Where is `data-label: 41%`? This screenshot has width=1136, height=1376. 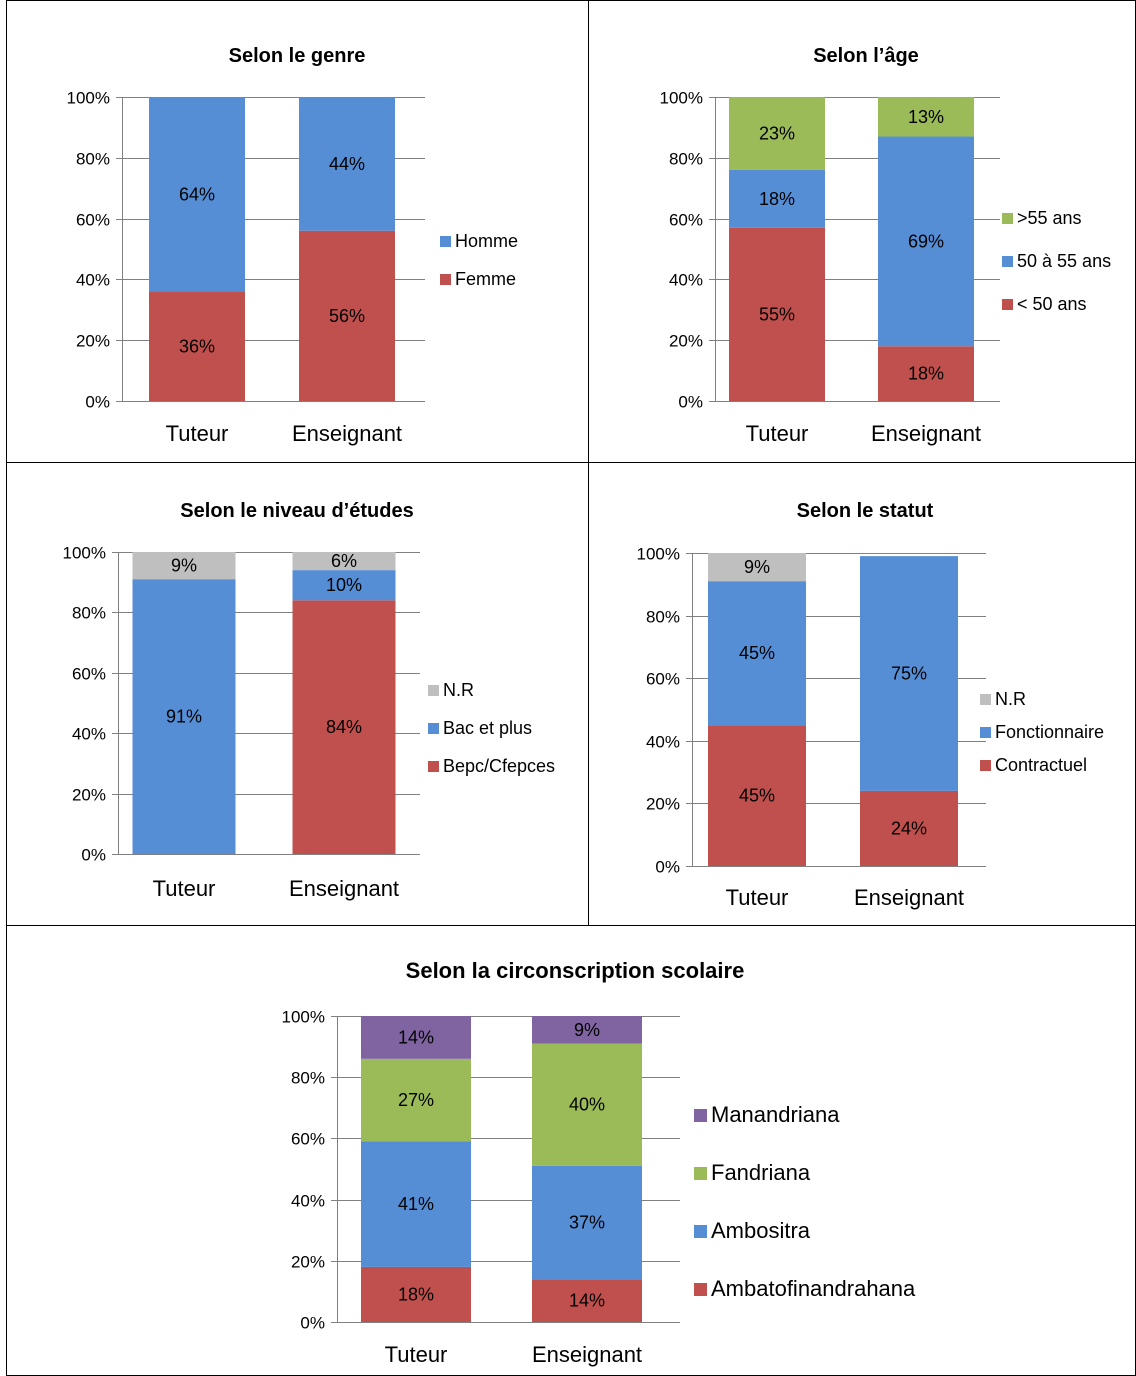 data-label: 41% is located at coordinates (416, 1204).